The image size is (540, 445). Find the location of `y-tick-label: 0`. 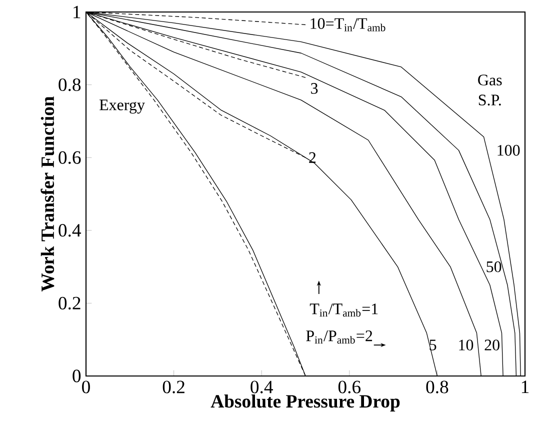

y-tick-label: 0 is located at coordinates (76, 376).